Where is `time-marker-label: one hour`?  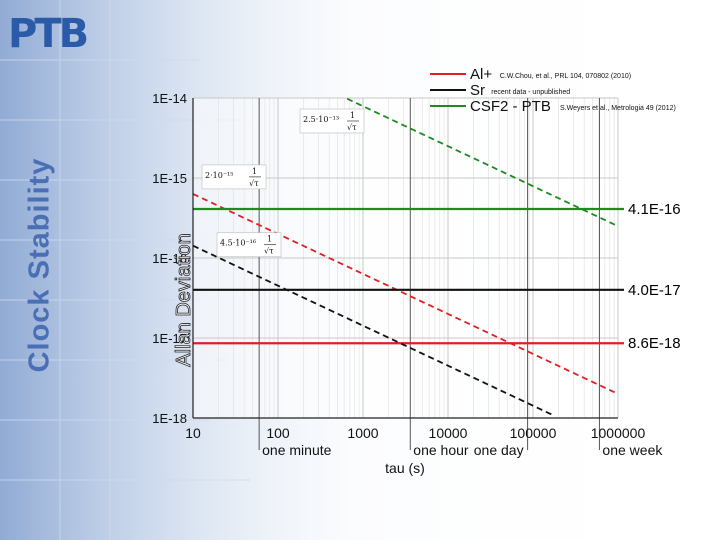
time-marker-label: one hour is located at coordinates (441, 450).